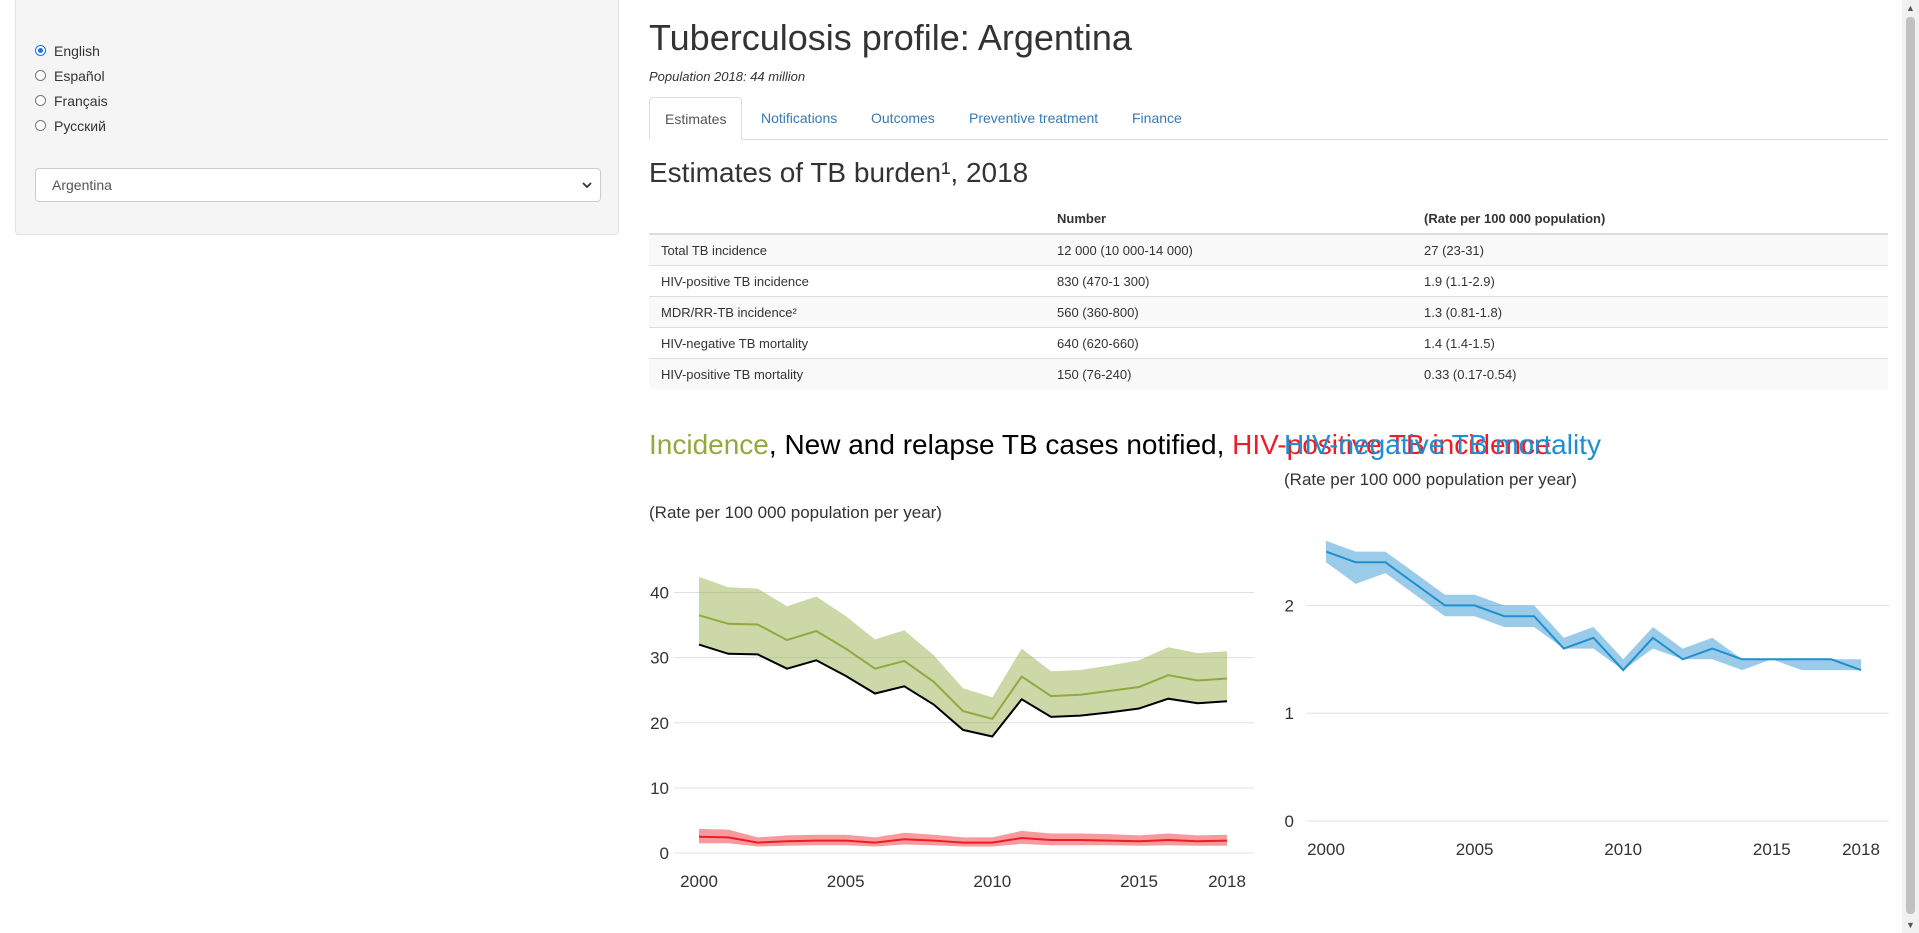 The image size is (1919, 933). What do you see at coordinates (890, 37) in the screenshot?
I see `page-title: Tuberculosis profile: Argentina` at bounding box center [890, 37].